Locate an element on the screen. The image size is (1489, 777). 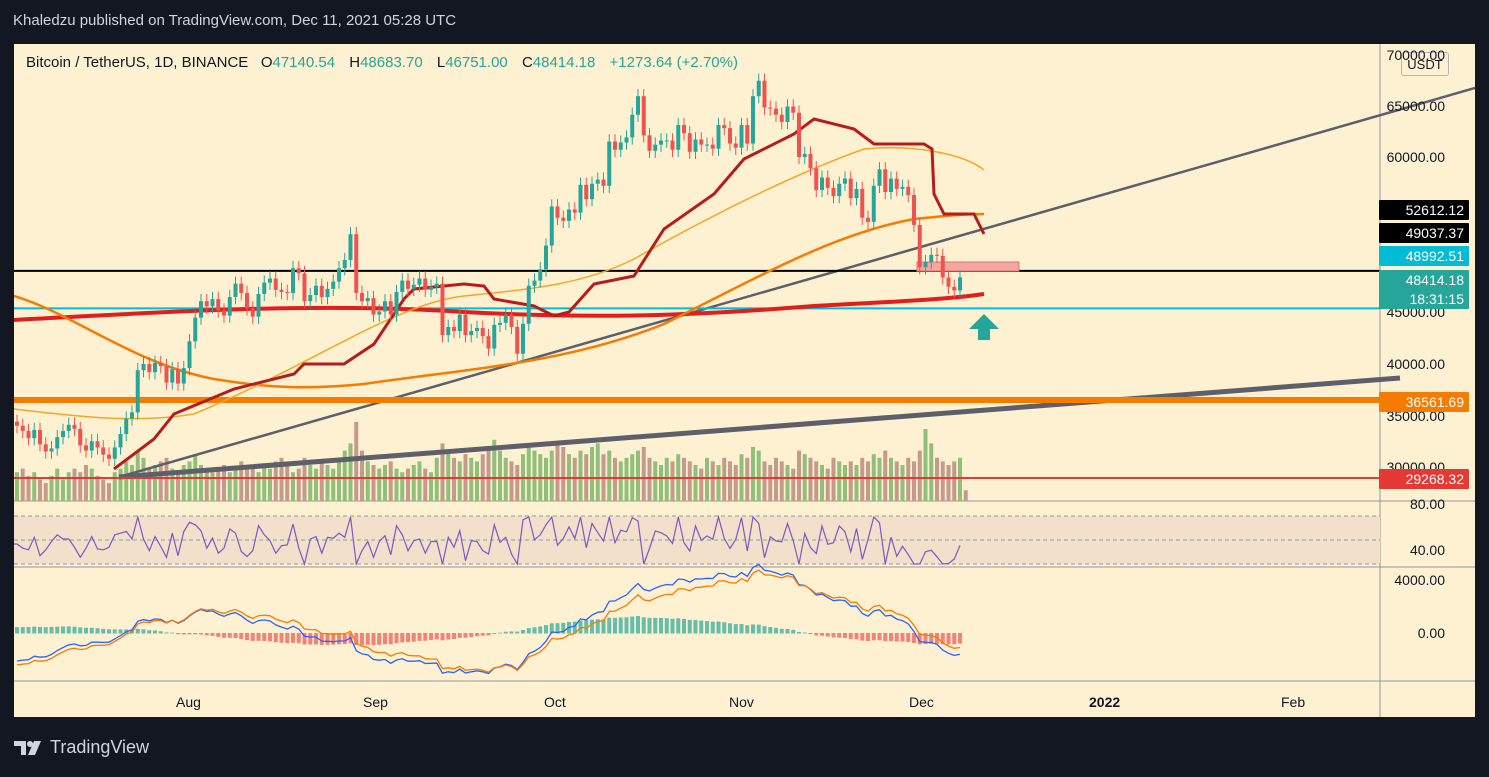
resistance-box is located at coordinates (968, 266).